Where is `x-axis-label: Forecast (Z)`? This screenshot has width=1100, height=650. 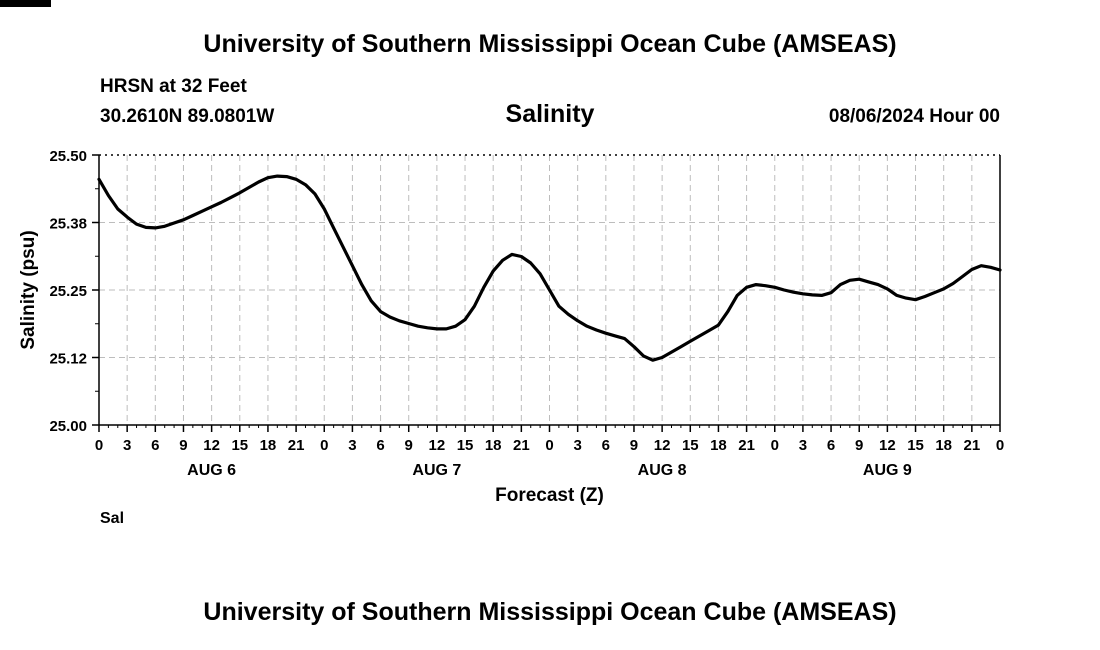
x-axis-label: Forecast (Z) is located at coordinates (549, 495).